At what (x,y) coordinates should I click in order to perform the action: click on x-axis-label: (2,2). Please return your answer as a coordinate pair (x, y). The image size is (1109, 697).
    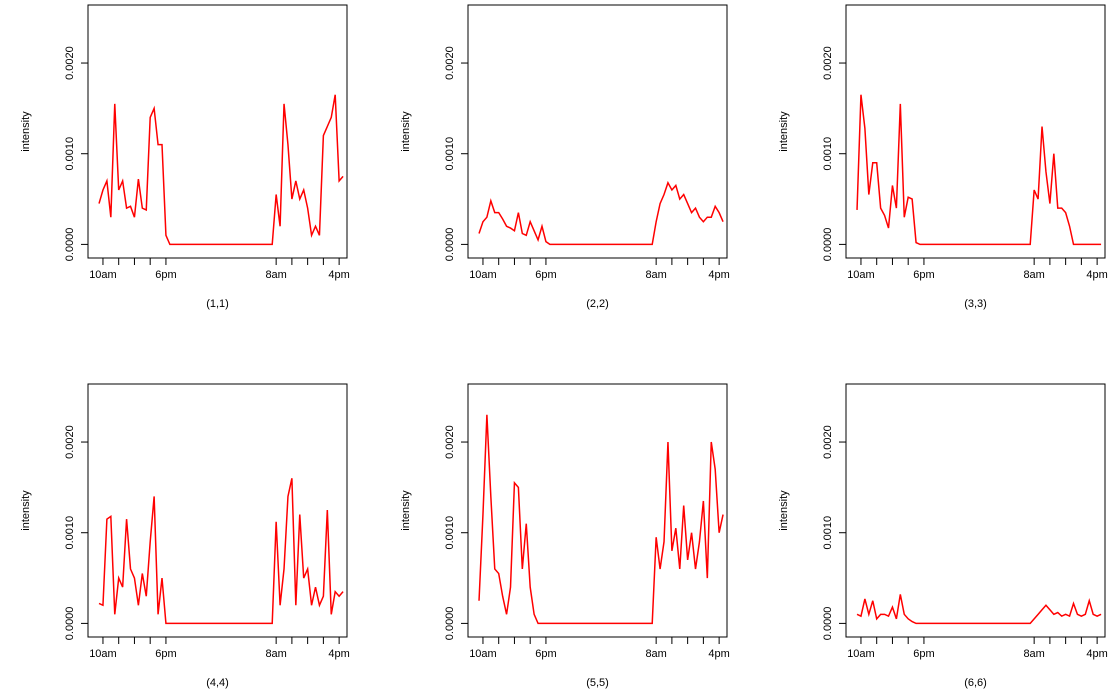
    Looking at the image, I should click on (597, 304).